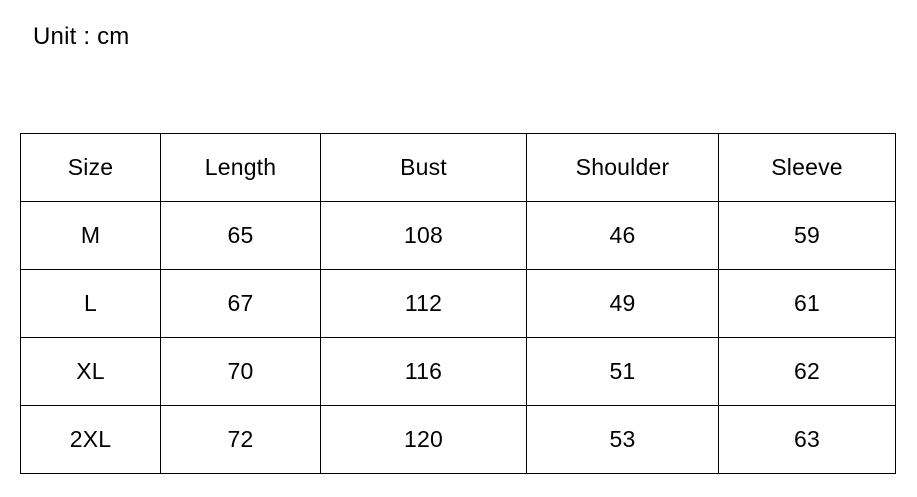 This screenshot has height=497, width=917. I want to click on table-row: XL 70 116 51 62, so click(458, 371).